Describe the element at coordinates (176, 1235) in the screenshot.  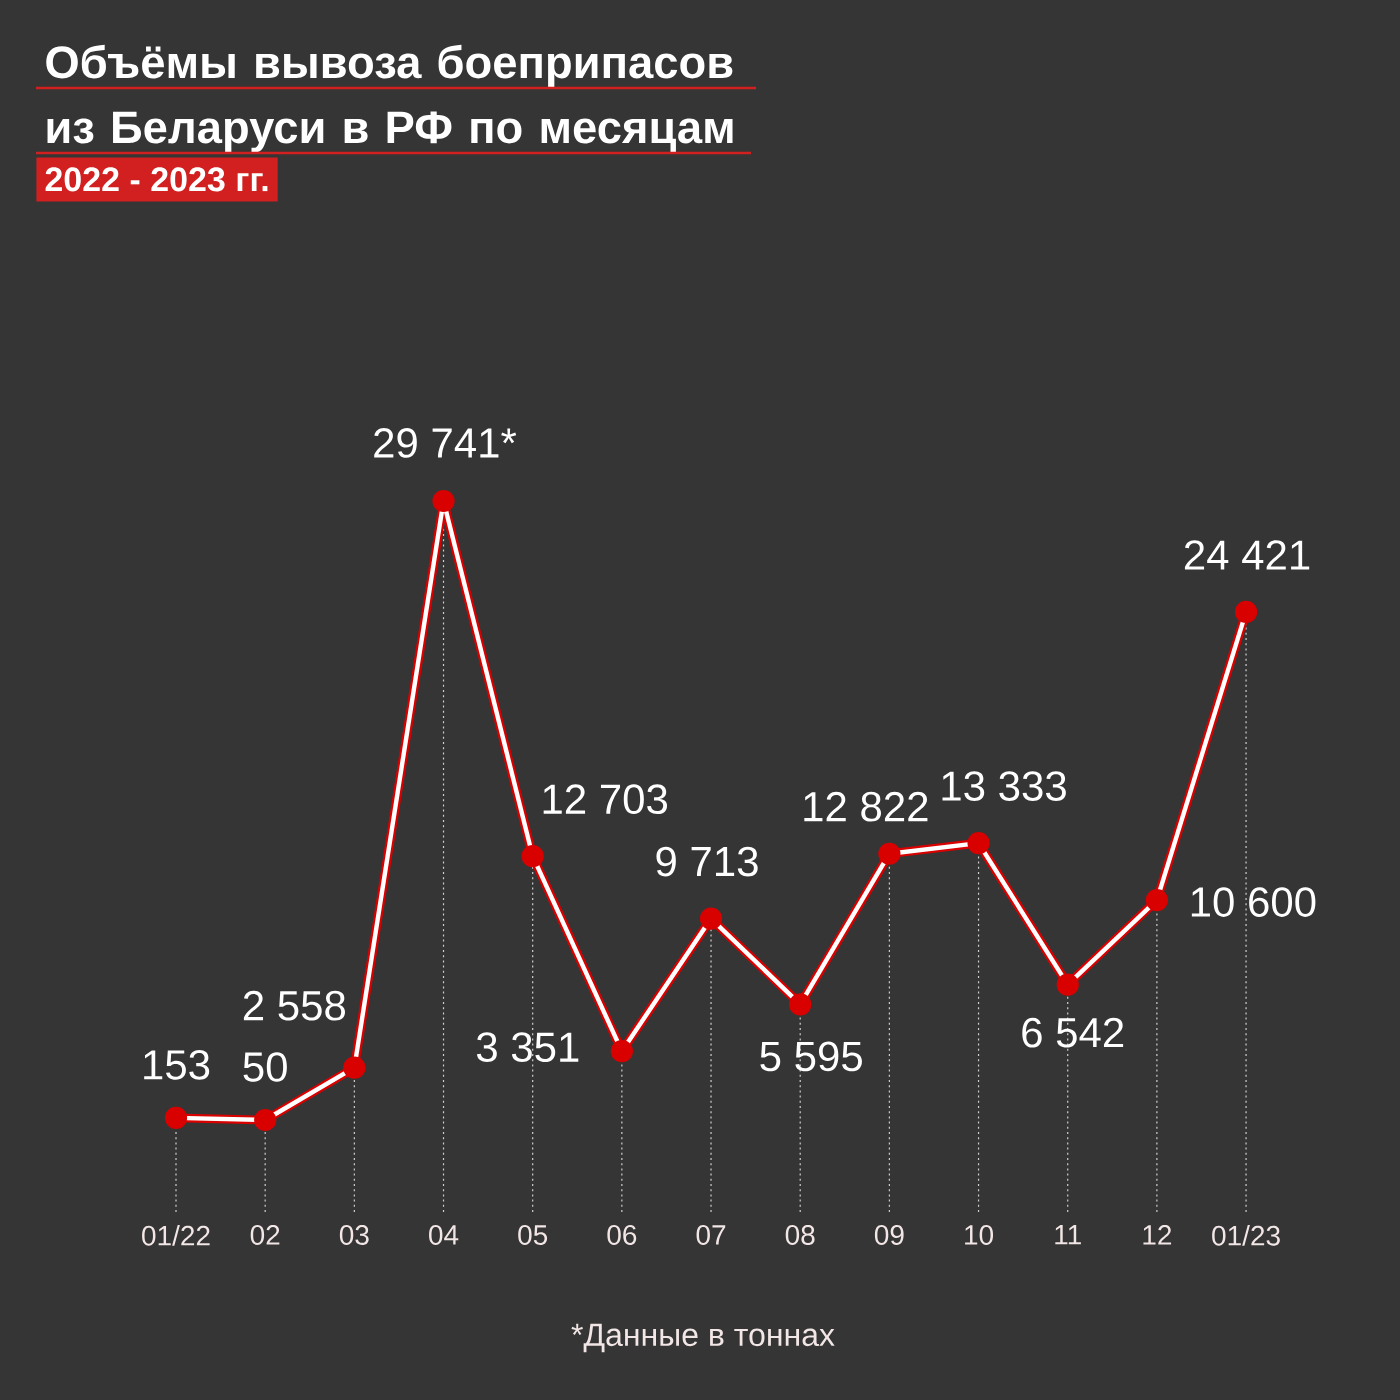
I see `x-tick-label: 01/22` at that location.